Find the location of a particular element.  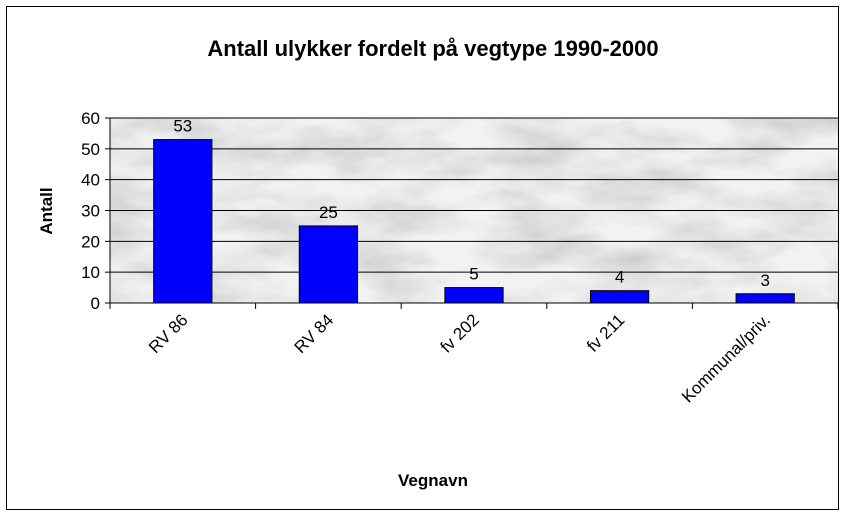

y-tick-label: 40 is located at coordinates (90, 180).